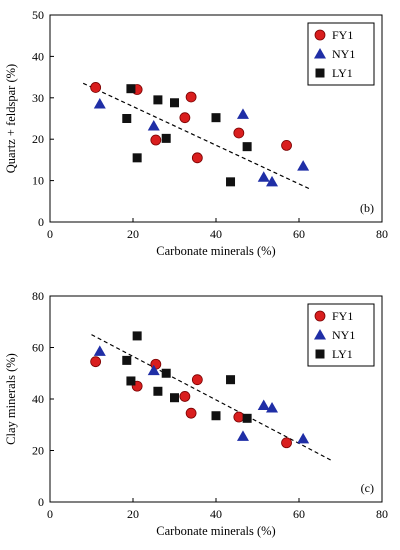 Image resolution: width=400 pixels, height=550 pixels. What do you see at coordinates (38, 296) in the screenshot?
I see `y-tick-label: 80` at bounding box center [38, 296].